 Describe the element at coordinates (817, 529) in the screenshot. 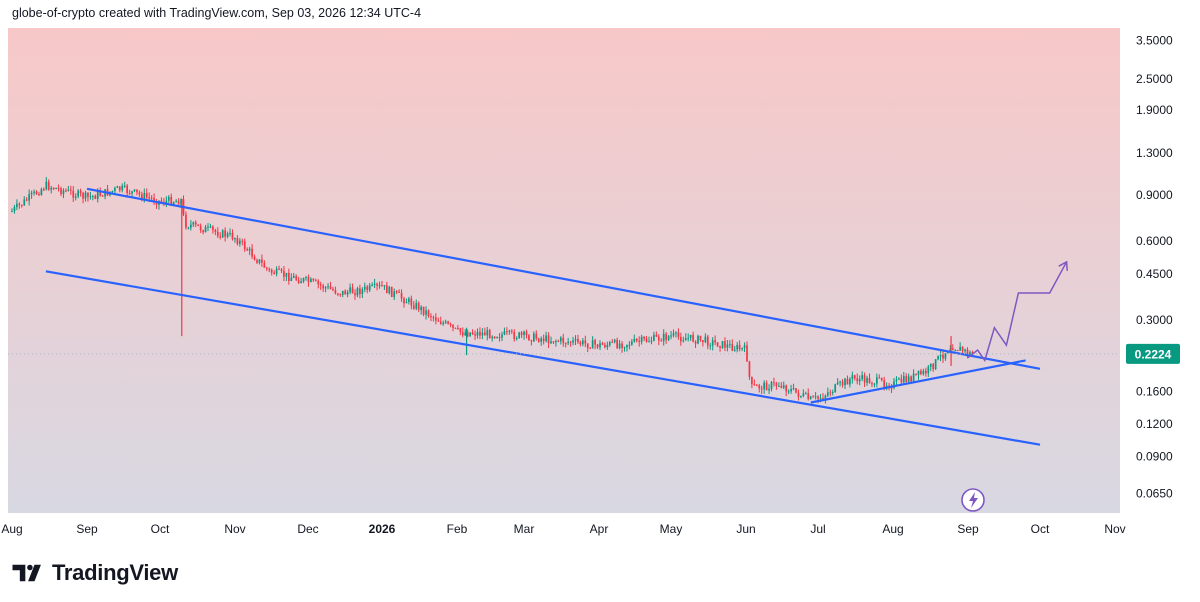

I see `x-tick-label: Jul` at that location.